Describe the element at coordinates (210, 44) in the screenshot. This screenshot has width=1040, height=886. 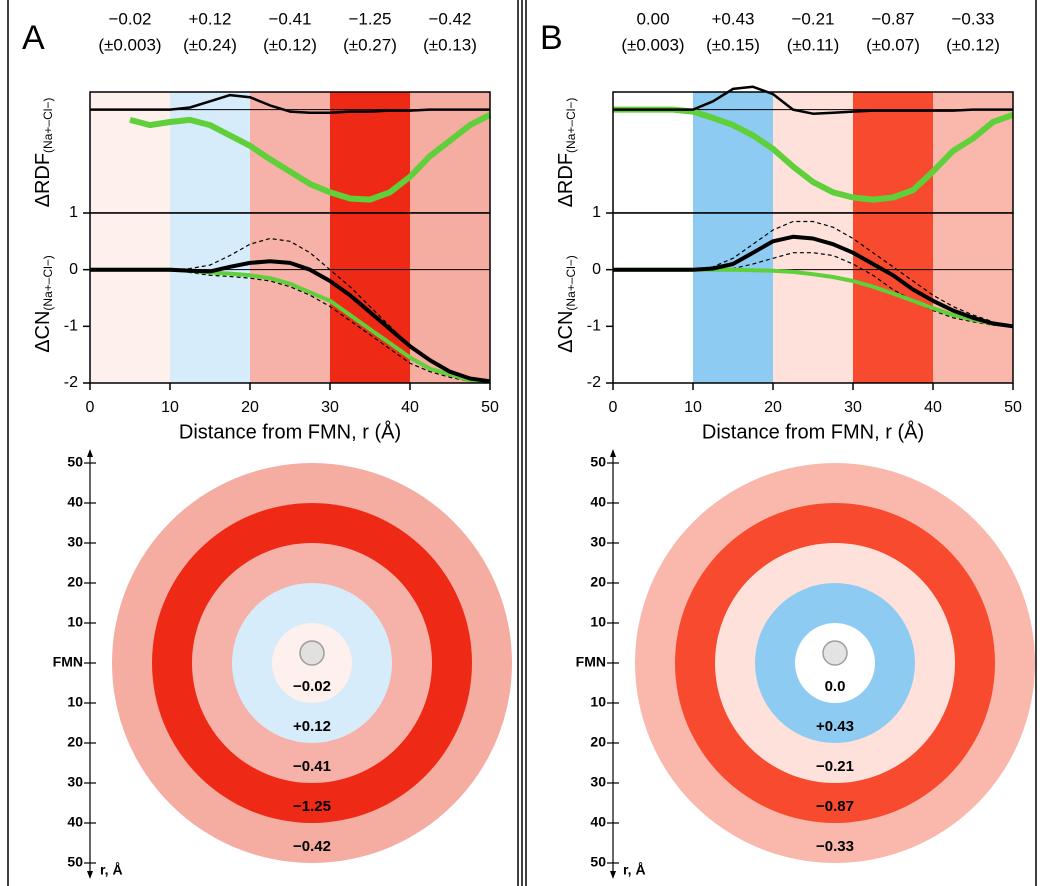
I see `shell-error: (±0.24)` at that location.